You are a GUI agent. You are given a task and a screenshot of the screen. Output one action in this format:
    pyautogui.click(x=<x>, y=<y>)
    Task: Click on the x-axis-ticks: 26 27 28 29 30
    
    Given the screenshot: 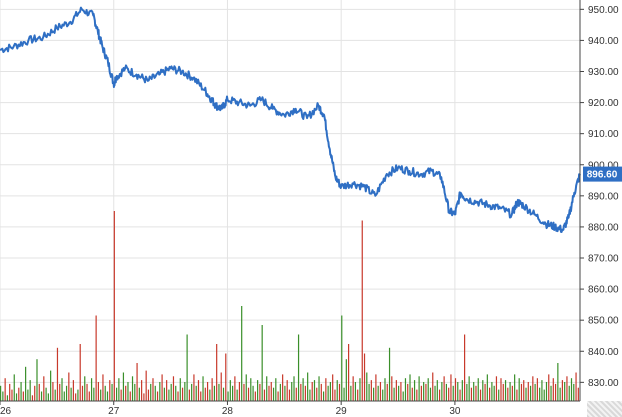 What is the action you would take?
    pyautogui.click(x=230, y=409)
    